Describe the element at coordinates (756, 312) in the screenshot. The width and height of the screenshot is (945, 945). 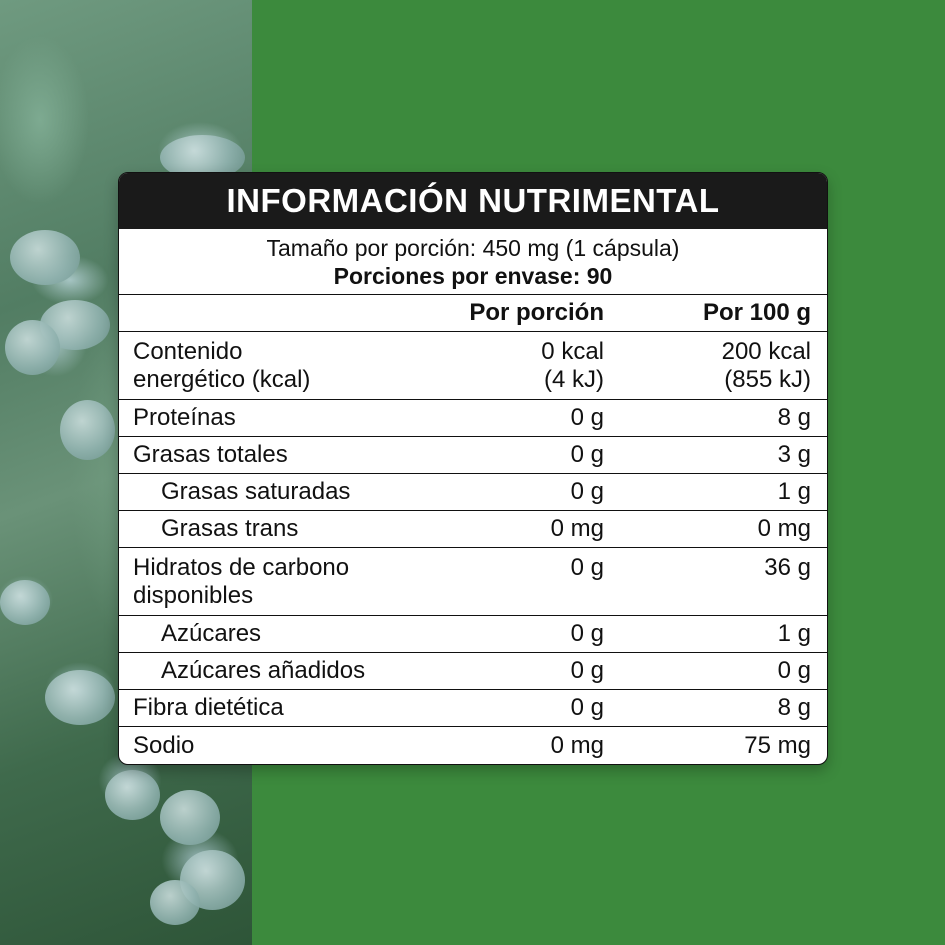
I see `column-header-per-100g: Por 100 g` at that location.